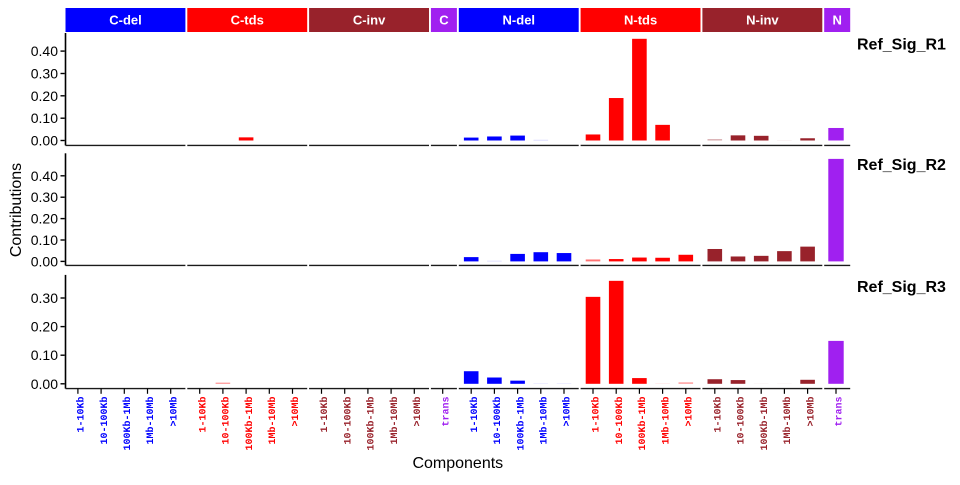  Describe the element at coordinates (640, 20) in the screenshot. I see `svg-text: N-tds` at that location.